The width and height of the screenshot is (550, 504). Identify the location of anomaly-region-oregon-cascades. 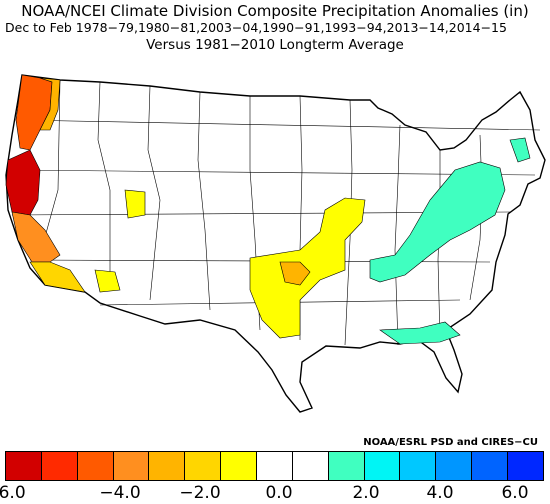
(50, 104).